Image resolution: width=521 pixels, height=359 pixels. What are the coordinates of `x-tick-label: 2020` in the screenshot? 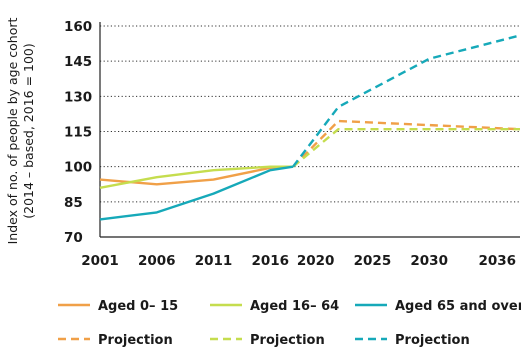 It's located at (316, 261).